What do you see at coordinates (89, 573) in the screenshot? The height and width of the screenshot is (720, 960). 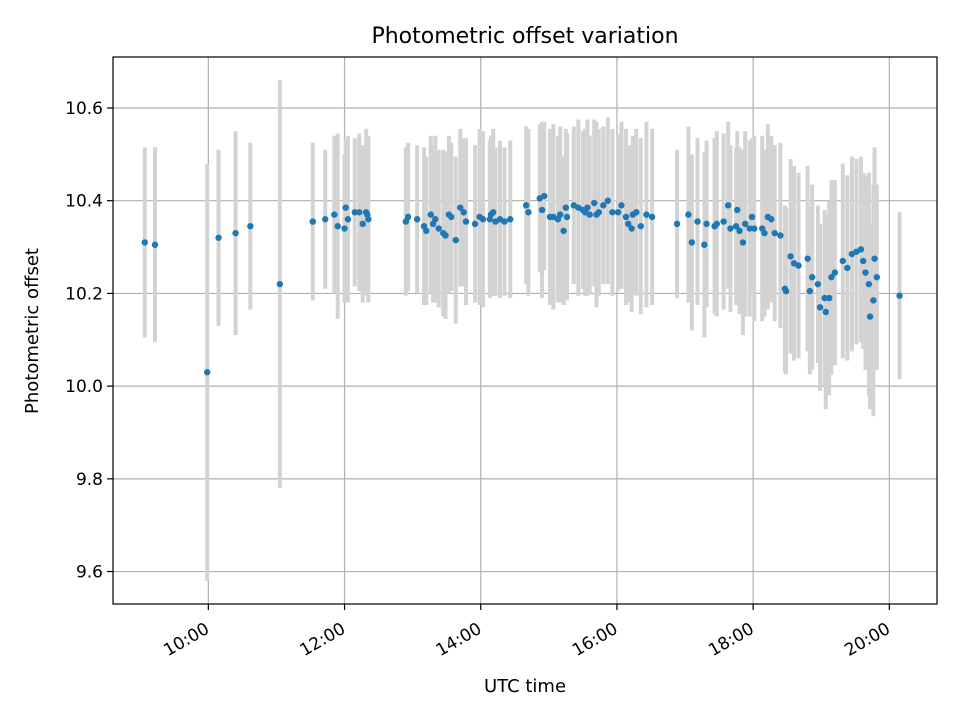 I see `y-tick-label: 9.6` at bounding box center [89, 573].